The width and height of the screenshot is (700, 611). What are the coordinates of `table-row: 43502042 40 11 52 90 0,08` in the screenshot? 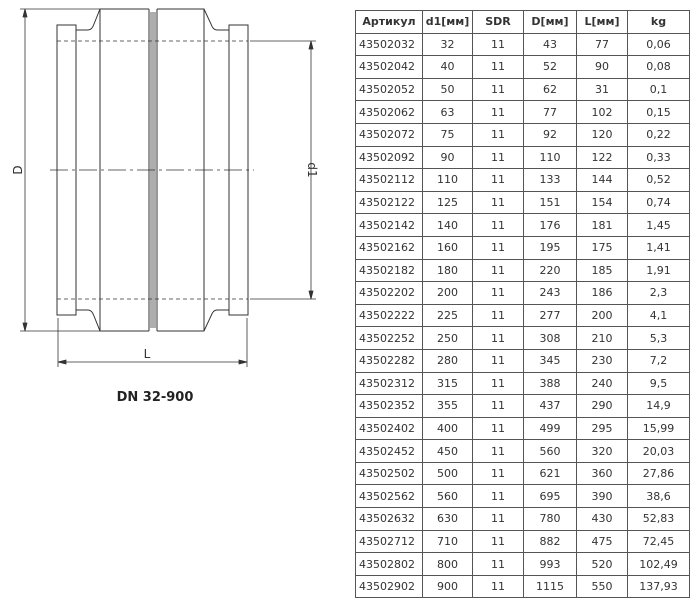 It's located at (522, 67).